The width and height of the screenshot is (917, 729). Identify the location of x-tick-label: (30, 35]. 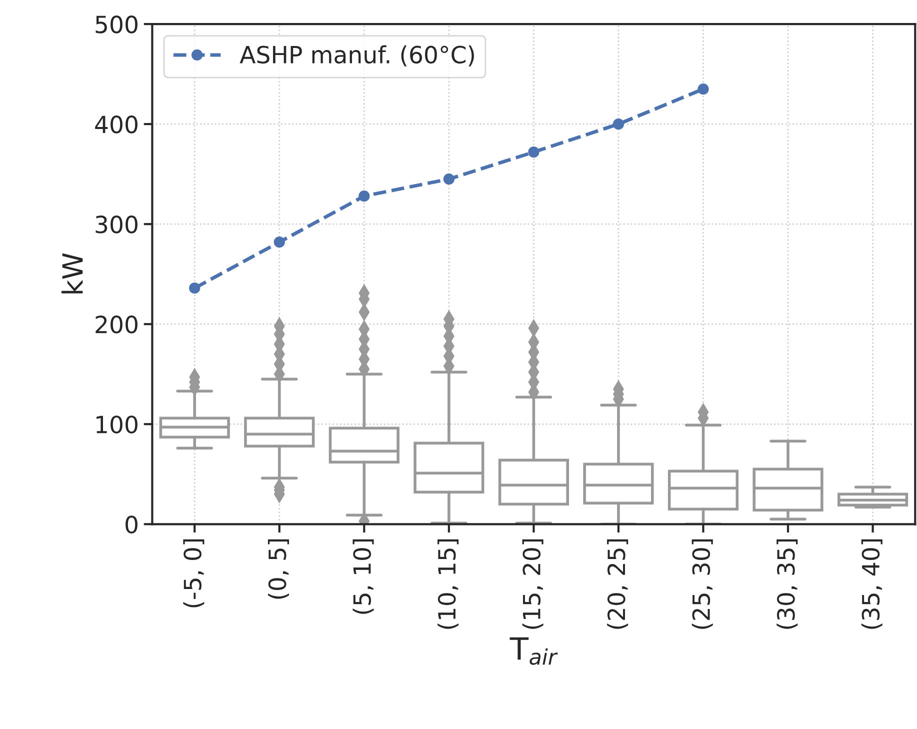
(787, 584).